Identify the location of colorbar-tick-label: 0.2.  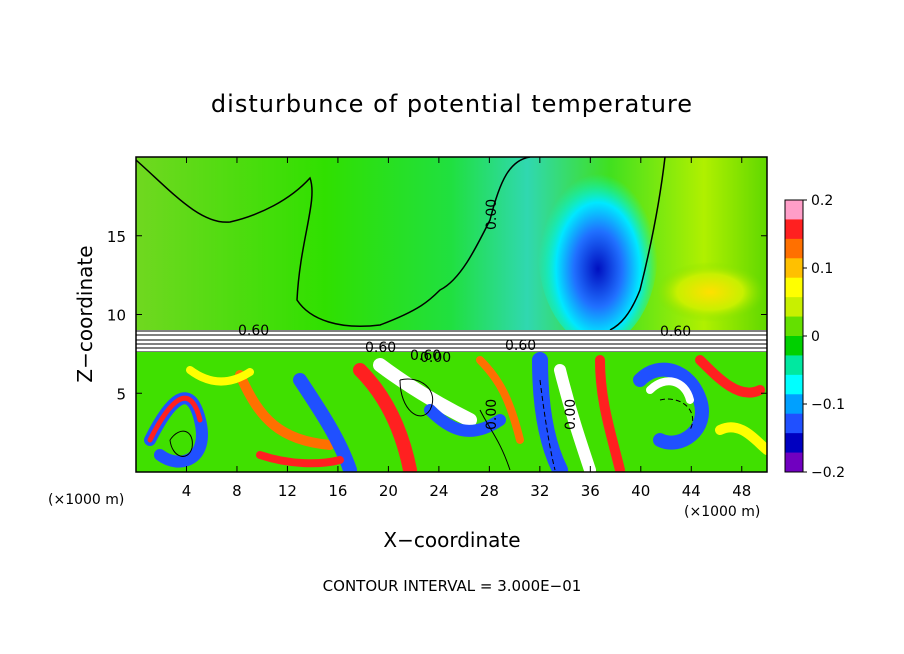
(822, 201).